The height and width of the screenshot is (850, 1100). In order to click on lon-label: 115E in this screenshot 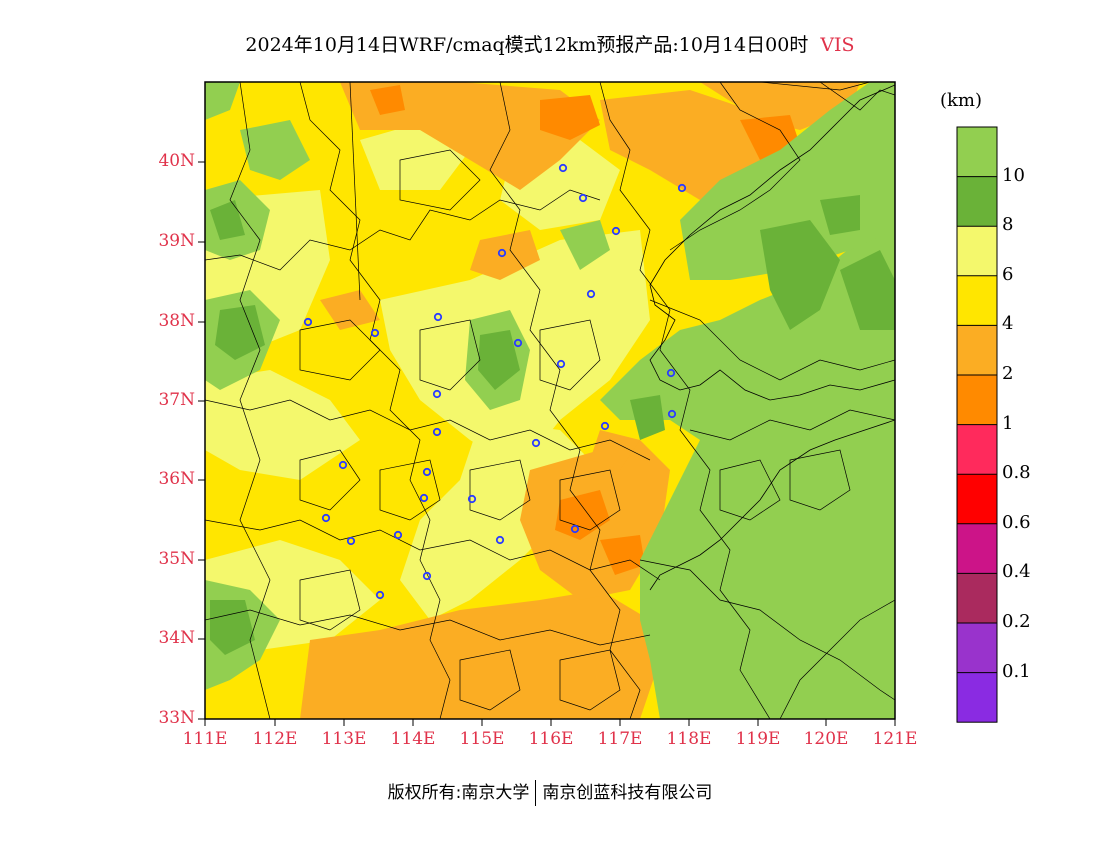, I will do `click(482, 739)`.